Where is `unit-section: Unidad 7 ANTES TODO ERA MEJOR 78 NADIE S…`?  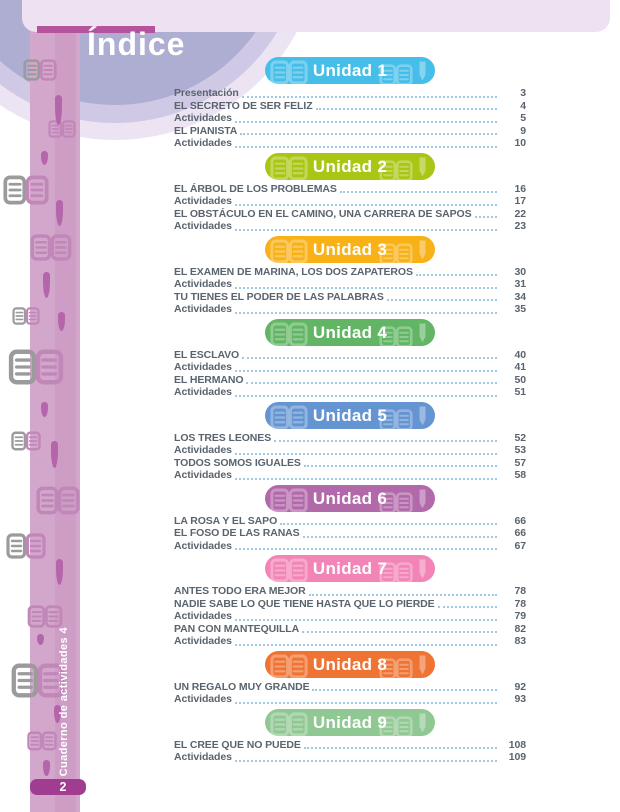
unit-section: Unidad 7 ANTES TODO ERA MEJOR 78 NADIE S… is located at coordinates (350, 601).